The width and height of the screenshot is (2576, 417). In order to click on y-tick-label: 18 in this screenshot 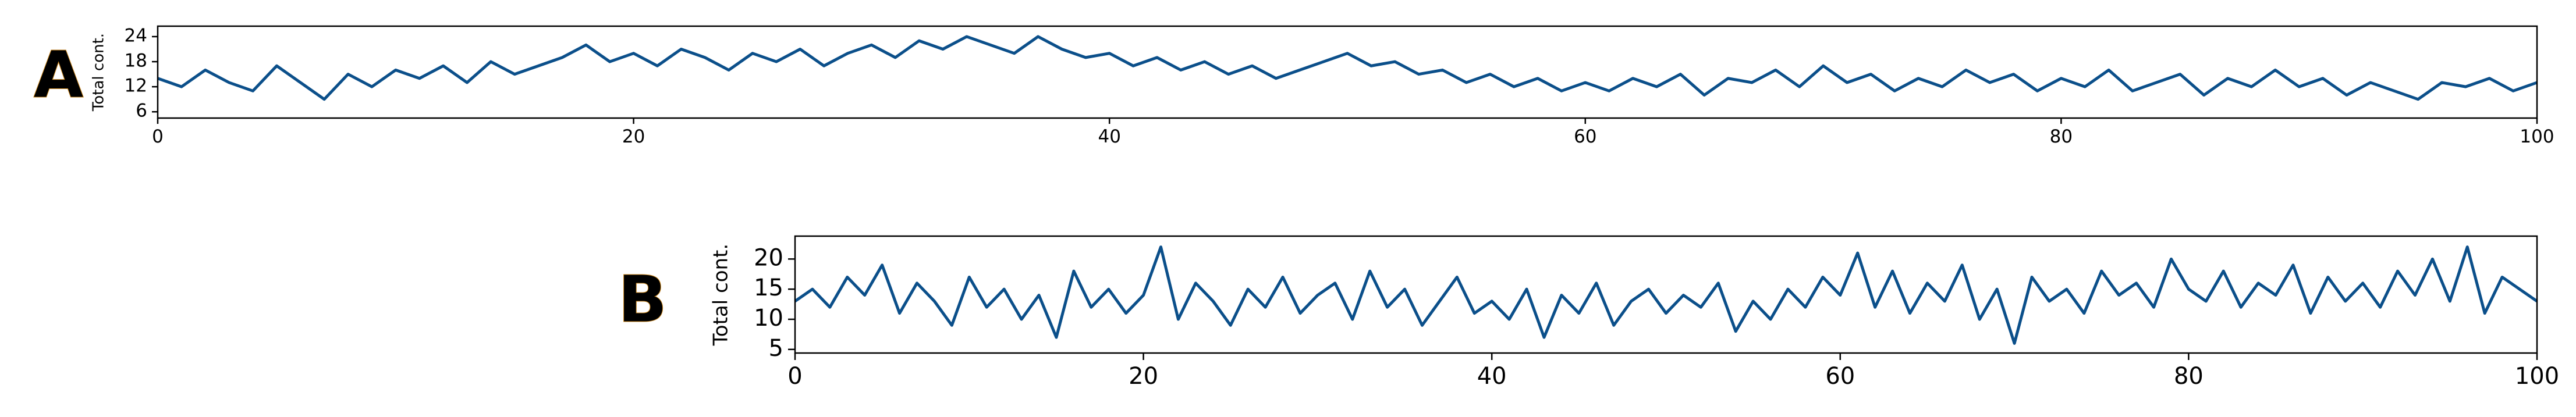, I will do `click(136, 61)`.